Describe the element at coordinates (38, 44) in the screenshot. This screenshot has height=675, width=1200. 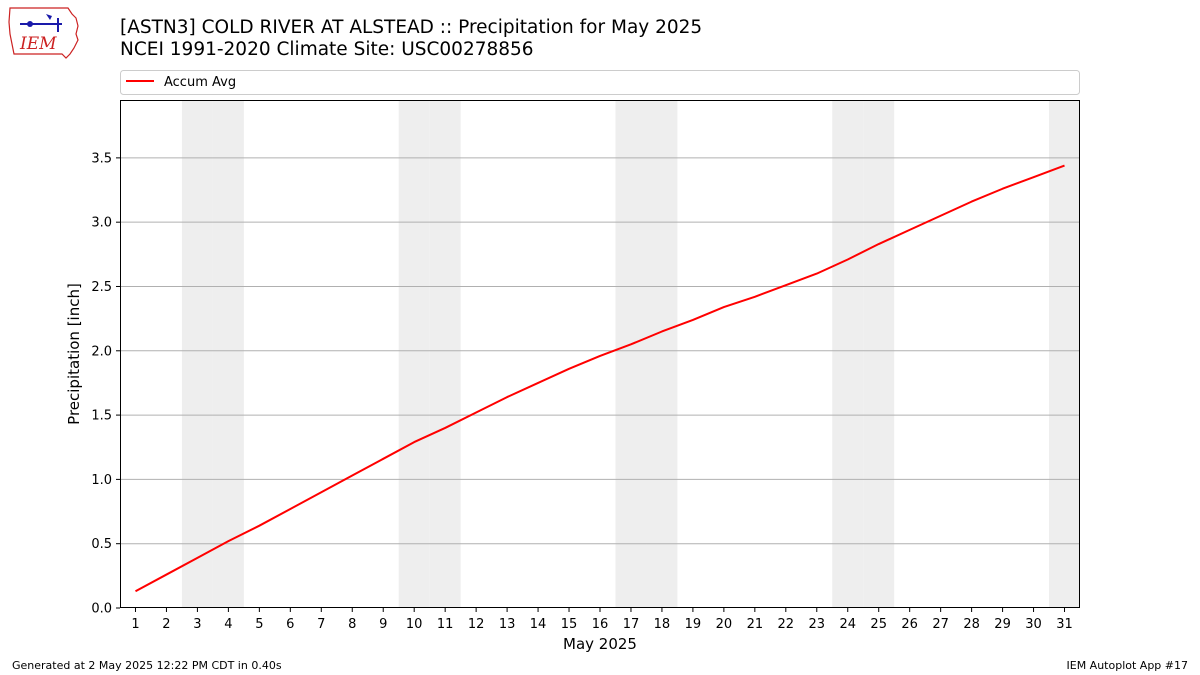
I see `logo-text: IEM` at that location.